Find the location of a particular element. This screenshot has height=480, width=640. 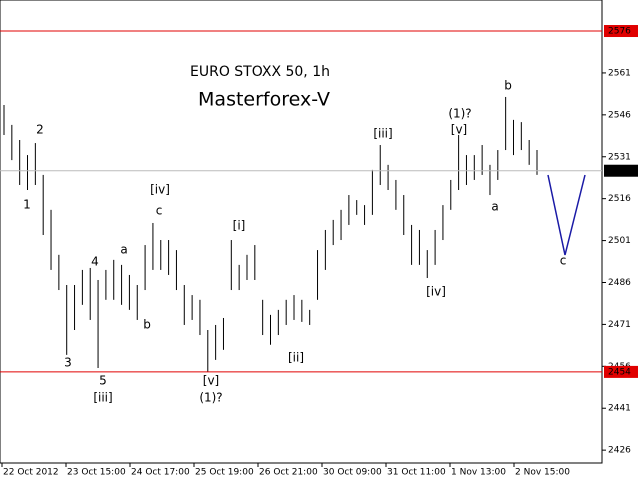

level-label: 2576 is located at coordinates (619, 32).